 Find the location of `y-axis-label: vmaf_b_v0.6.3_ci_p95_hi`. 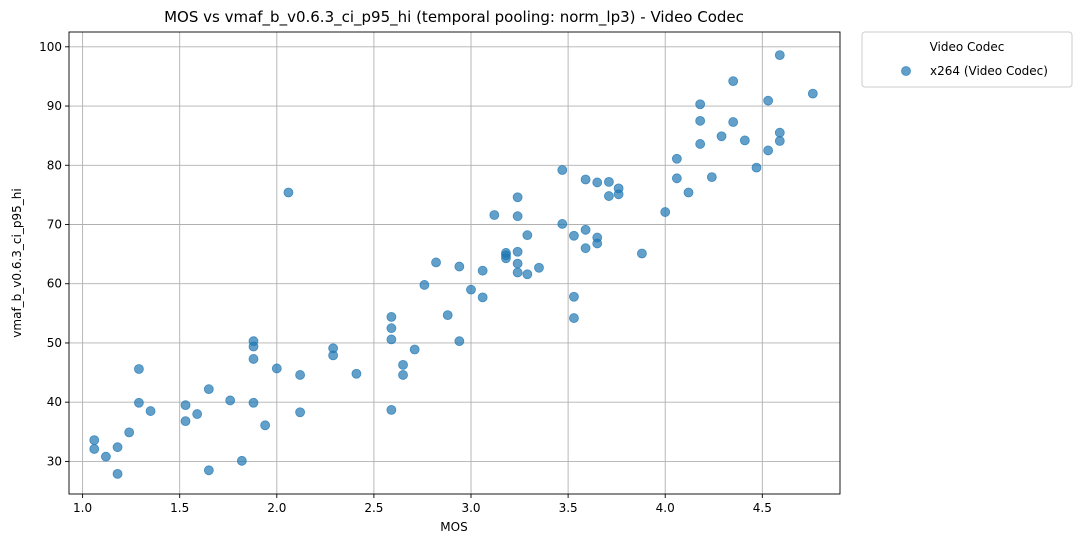

y-axis-label: vmaf_b_v0.6.3_ci_p95_hi is located at coordinates (17, 262).